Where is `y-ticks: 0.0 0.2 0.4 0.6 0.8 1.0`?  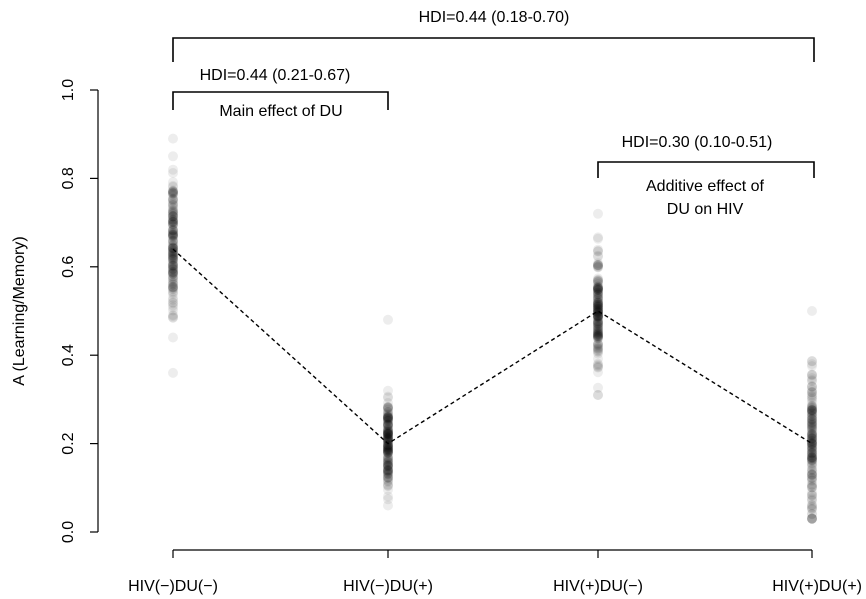 y-ticks: 0.0 0.2 0.4 0.6 0.8 1.0 is located at coordinates (79, 311).